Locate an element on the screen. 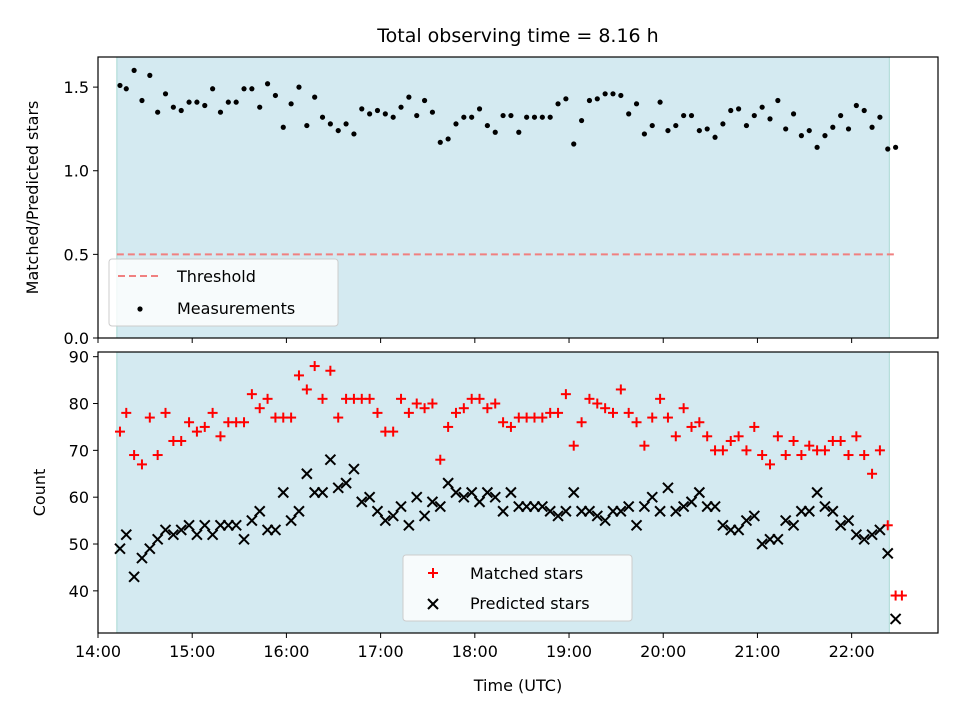 The height and width of the screenshot is (720, 960). legend-matched-marker is located at coordinates (433, 573).